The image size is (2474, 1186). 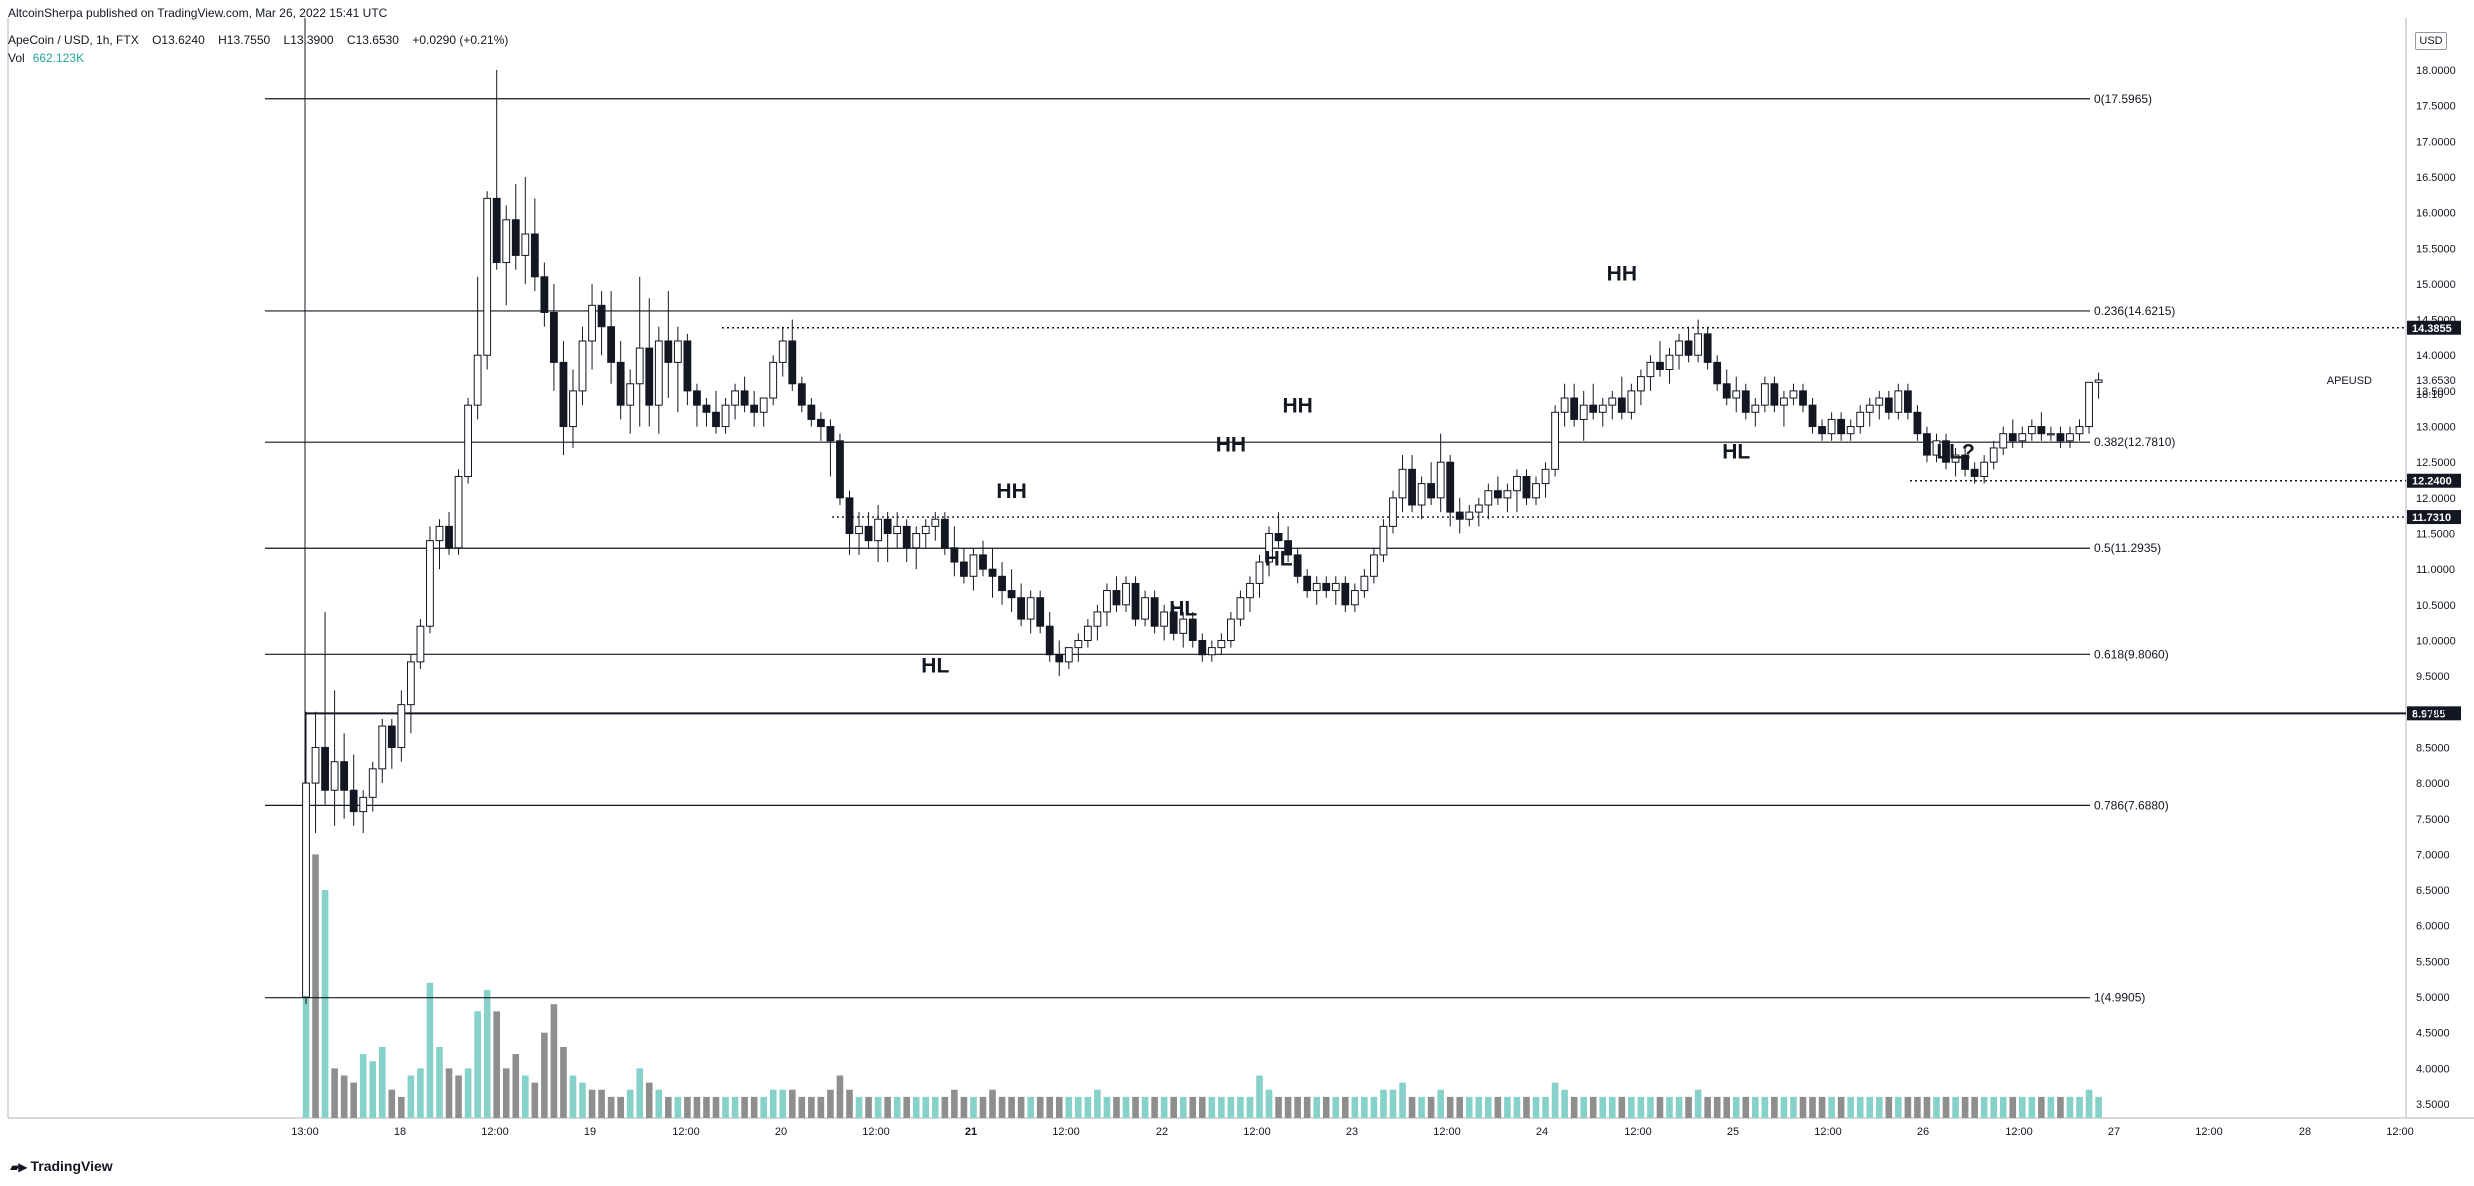 I want to click on price-tick-label: 7.0000, so click(x=2433, y=855).